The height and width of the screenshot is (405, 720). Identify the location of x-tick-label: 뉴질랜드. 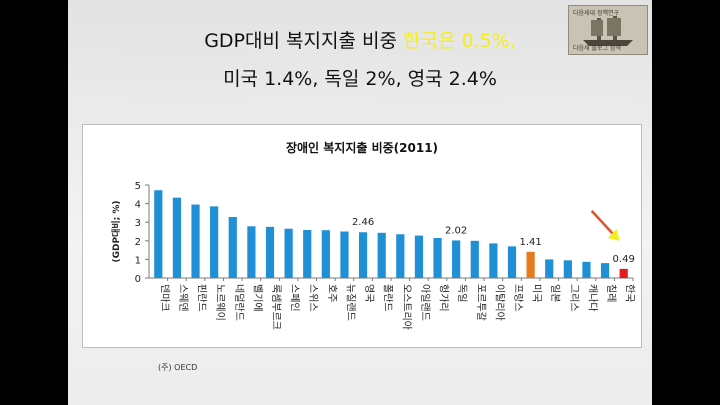
(350, 302).